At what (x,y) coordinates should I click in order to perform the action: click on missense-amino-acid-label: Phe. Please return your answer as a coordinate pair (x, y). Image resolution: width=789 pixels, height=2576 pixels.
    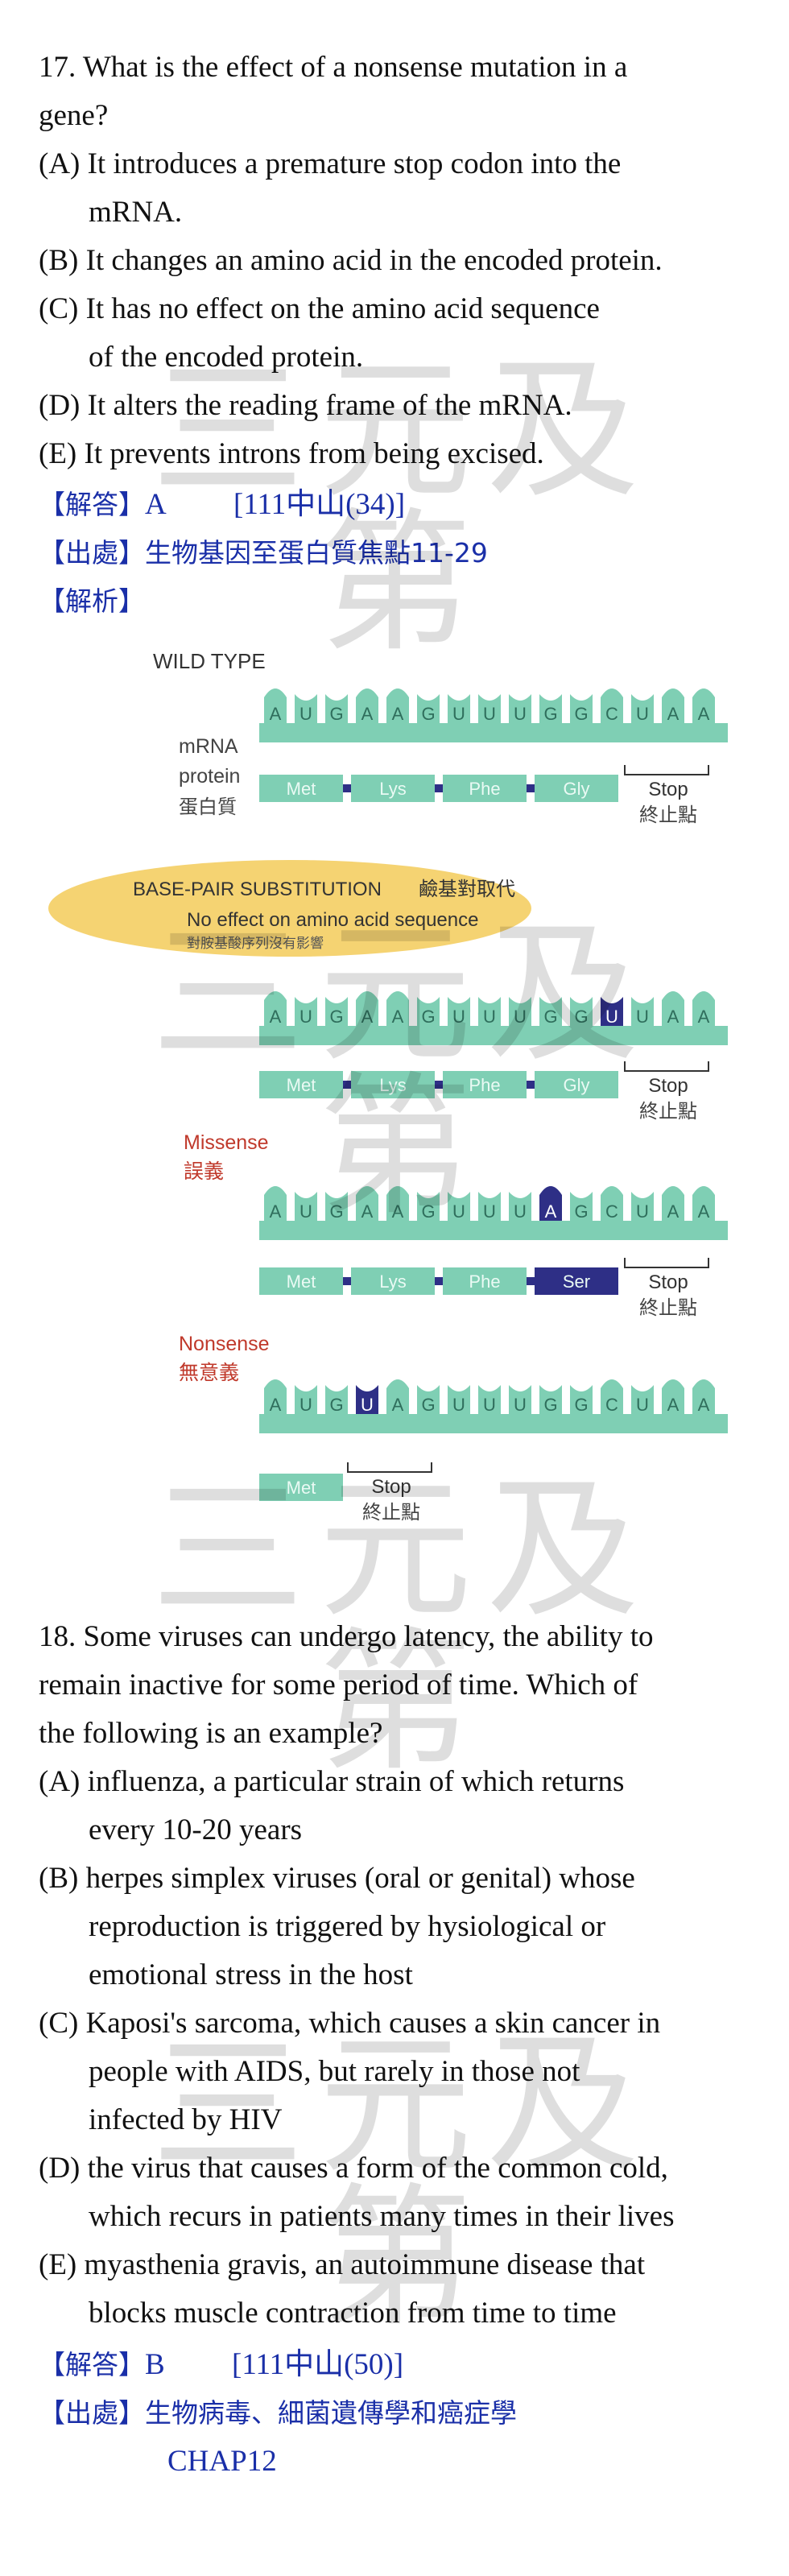
    Looking at the image, I should click on (485, 1281).